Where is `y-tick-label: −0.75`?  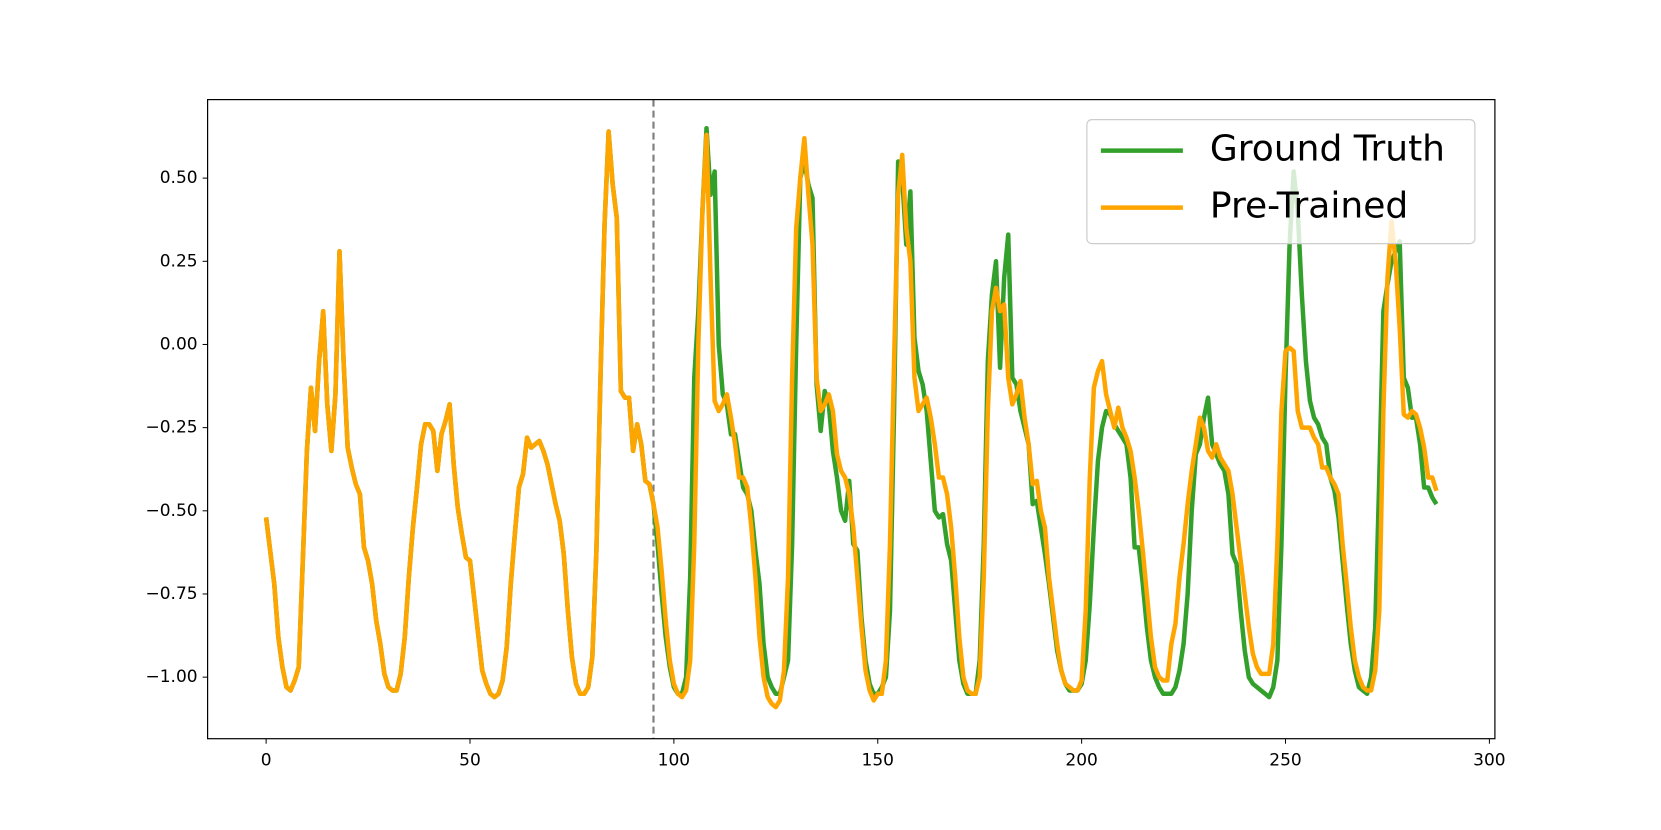 y-tick-label: −0.75 is located at coordinates (171, 594).